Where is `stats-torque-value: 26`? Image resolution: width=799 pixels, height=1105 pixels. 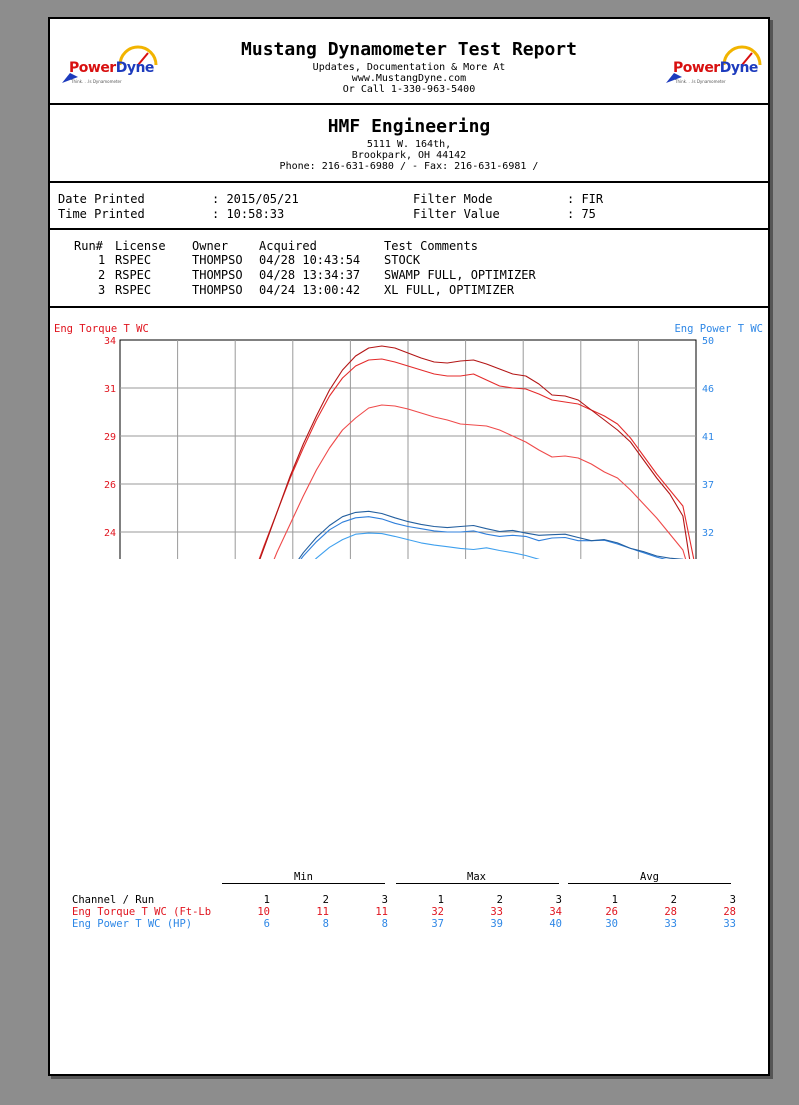
stats-torque-value: 26 is located at coordinates (611, 912).